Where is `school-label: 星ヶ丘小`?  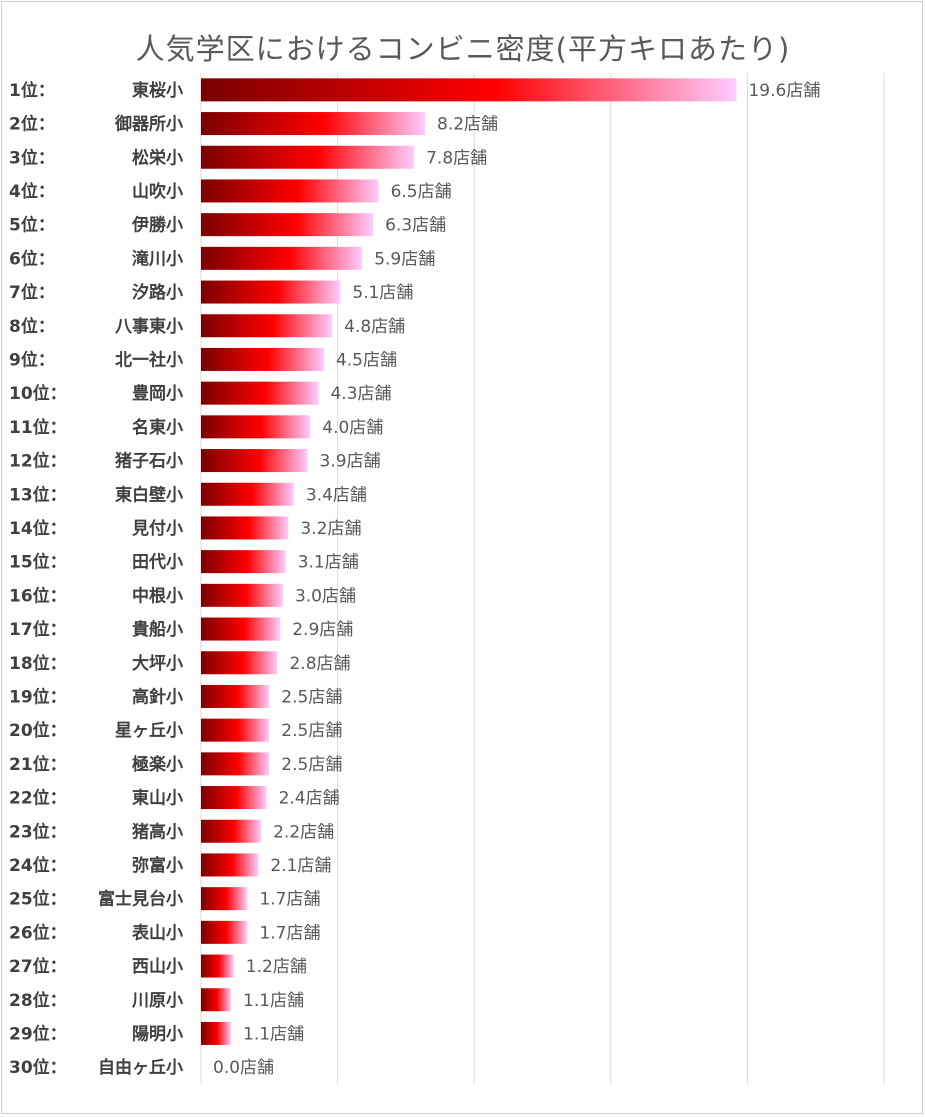
school-label: 星ヶ丘小 is located at coordinates (149, 731).